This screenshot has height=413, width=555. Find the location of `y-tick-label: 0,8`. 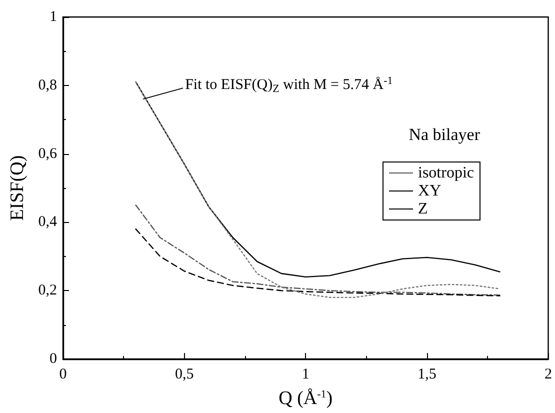

y-tick-label: 0,8 is located at coordinates (47, 85).